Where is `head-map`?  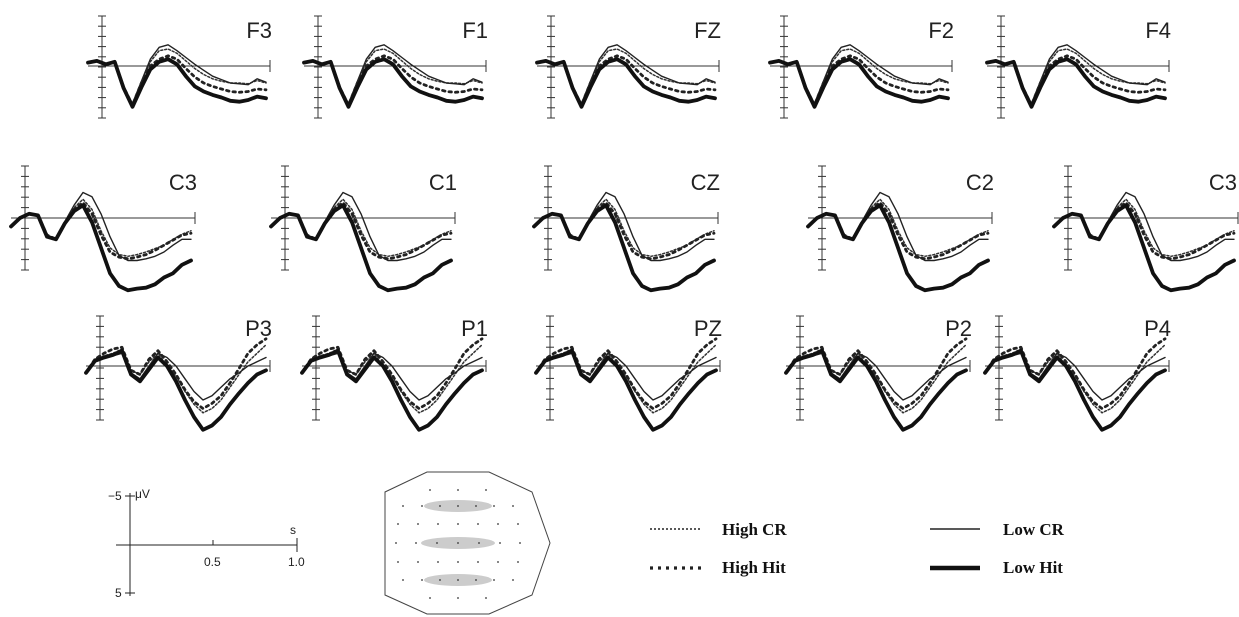 head-map is located at coordinates (467, 543).